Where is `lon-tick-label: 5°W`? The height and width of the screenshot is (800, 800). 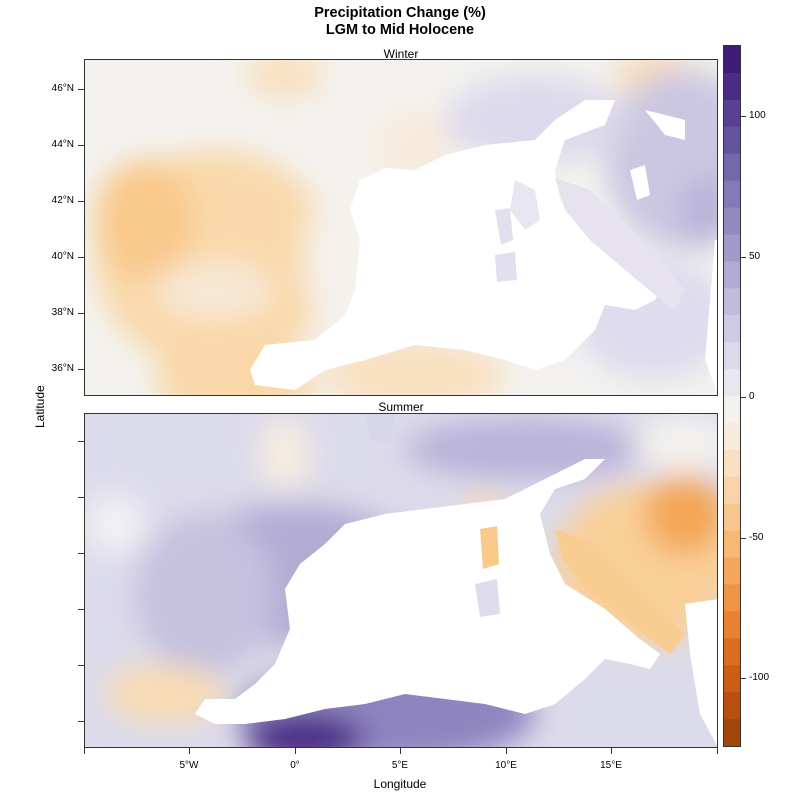
lon-tick-label: 5°W is located at coordinates (189, 765).